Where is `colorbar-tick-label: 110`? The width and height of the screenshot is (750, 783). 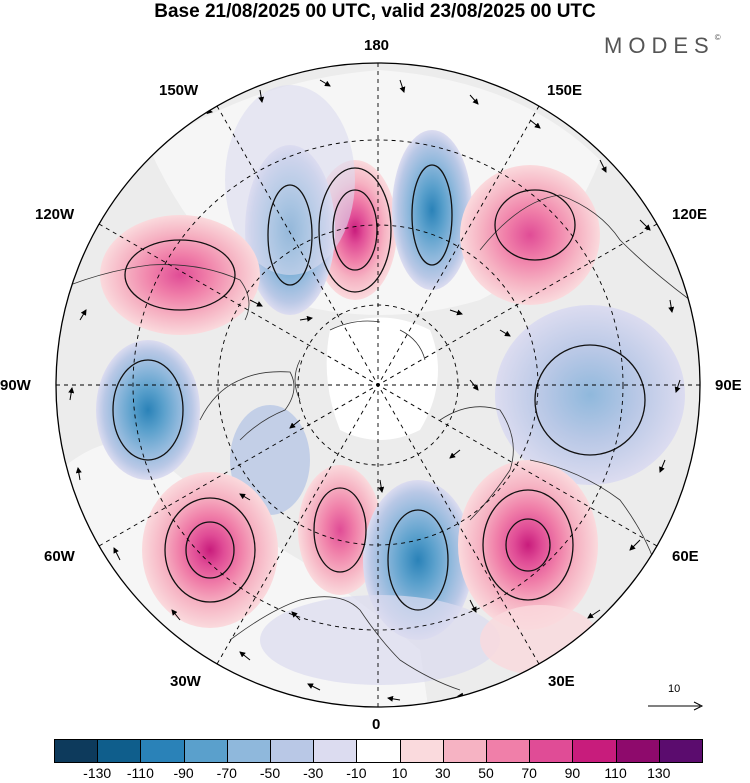
colorbar-tick-label: 110 is located at coordinates (615, 773).